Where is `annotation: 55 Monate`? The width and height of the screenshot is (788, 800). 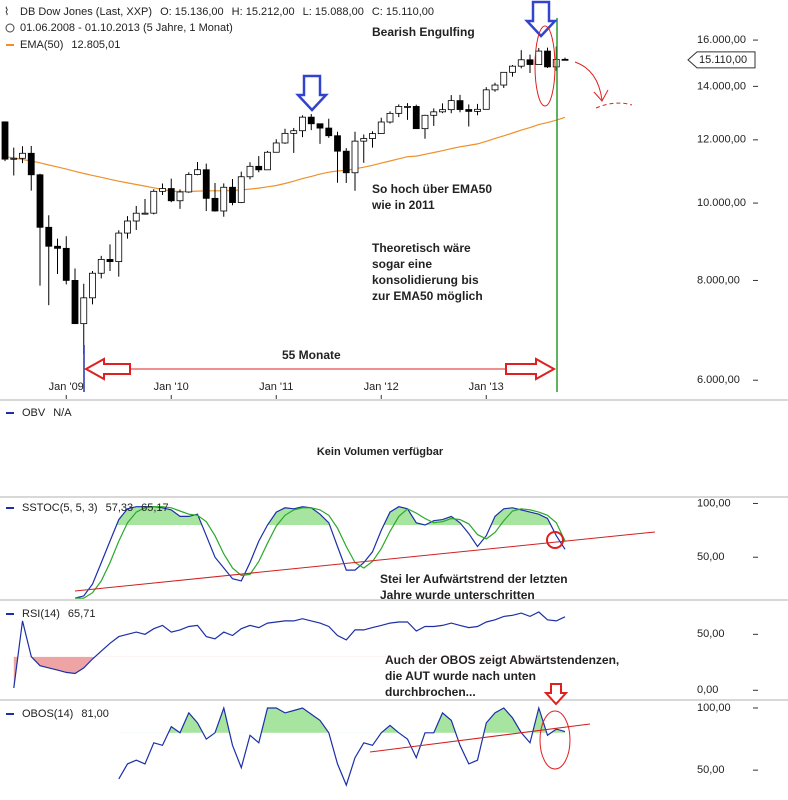
annotation: 55 Monate is located at coordinates (311, 355).